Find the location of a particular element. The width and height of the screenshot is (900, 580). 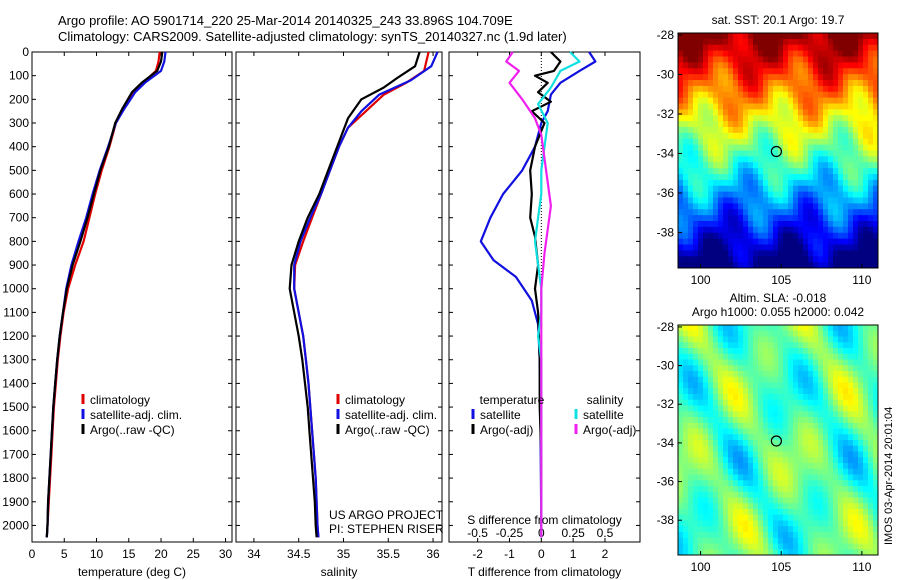

sst-map-y-tick-label: -30 is located at coordinates (666, 74).